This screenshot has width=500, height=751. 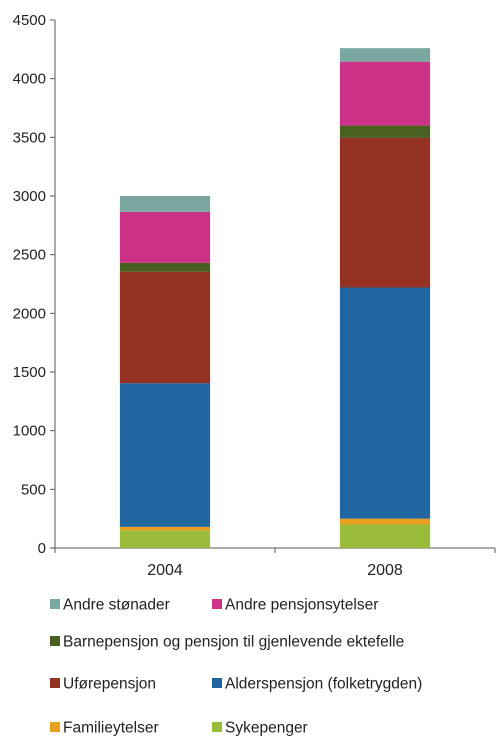 I want to click on legend-label: Andre pensjonsytelser, so click(x=301, y=605).